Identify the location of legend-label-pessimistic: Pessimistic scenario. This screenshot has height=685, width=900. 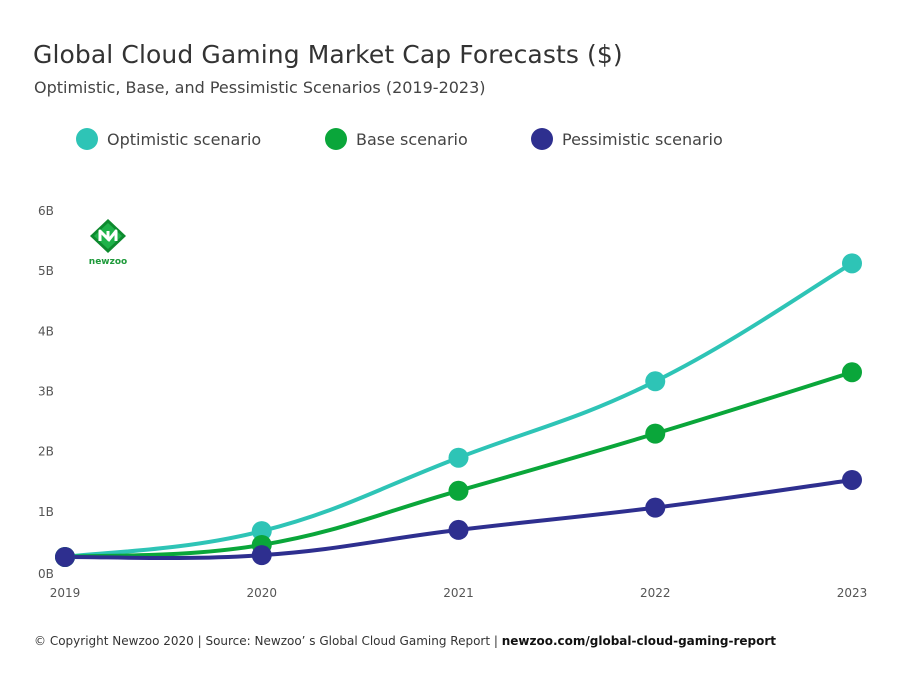
(642, 139).